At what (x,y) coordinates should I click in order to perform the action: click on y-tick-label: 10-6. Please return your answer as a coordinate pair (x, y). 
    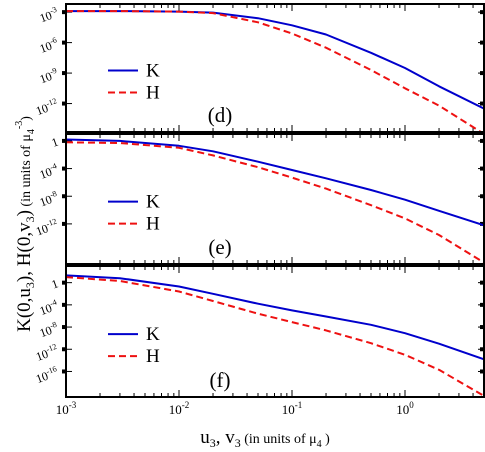
    Looking at the image, I should click on (48, 45).